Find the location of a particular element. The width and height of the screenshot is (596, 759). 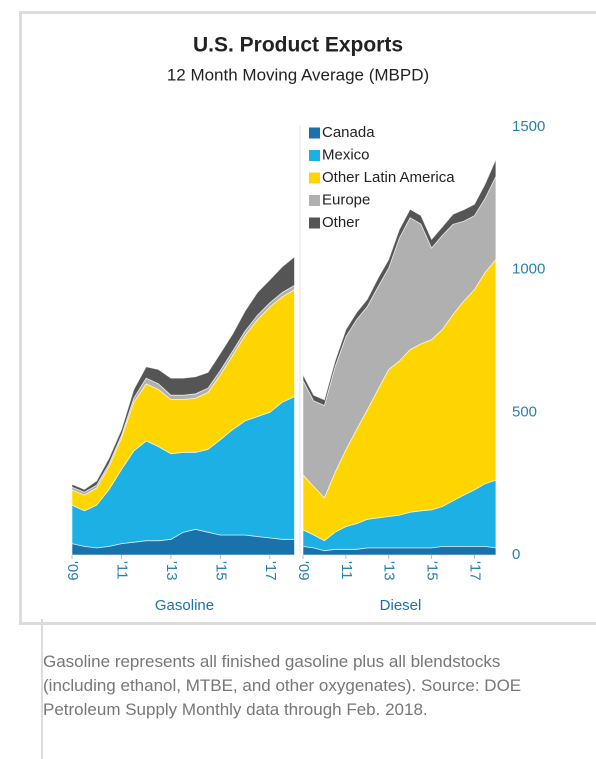

legend-label: Other Latin America is located at coordinates (388, 177).